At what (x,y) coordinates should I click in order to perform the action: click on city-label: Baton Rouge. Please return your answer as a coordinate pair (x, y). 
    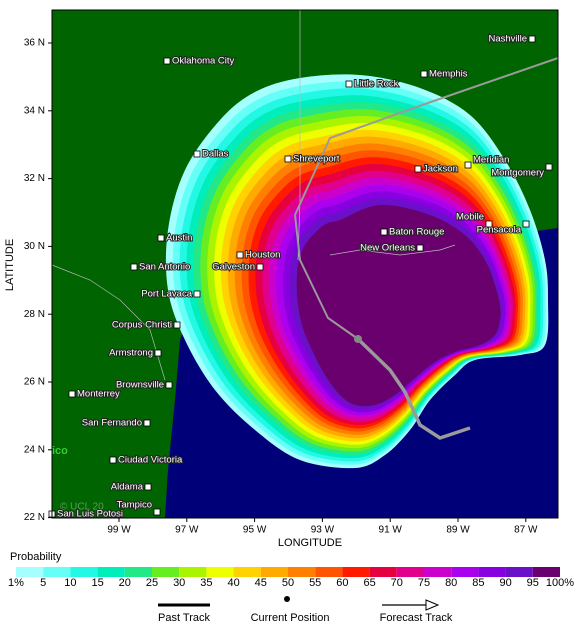
    Looking at the image, I should click on (416, 232).